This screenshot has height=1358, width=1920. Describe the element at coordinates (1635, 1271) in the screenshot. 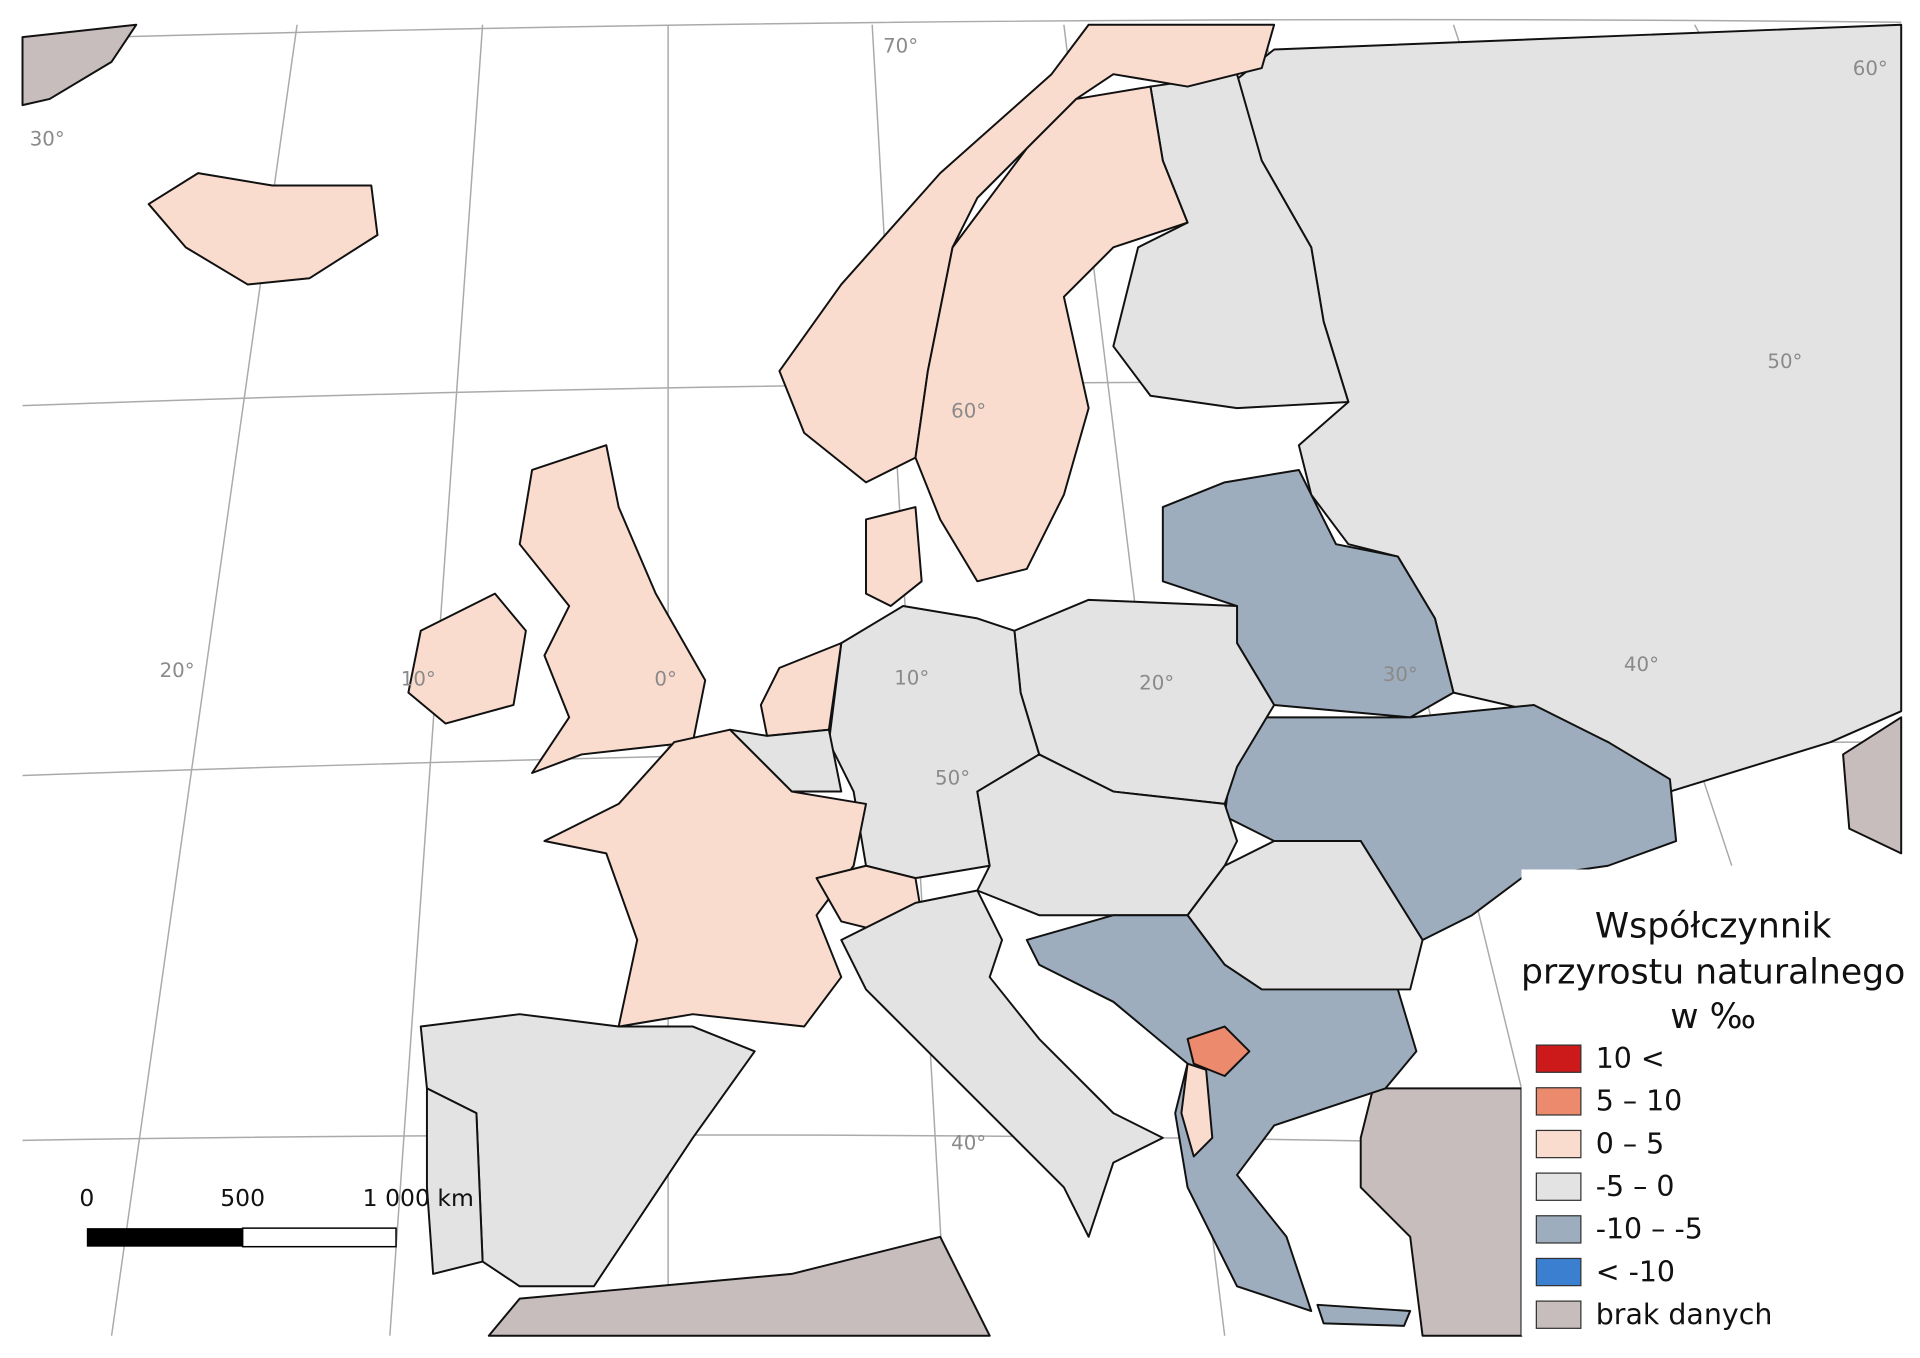

I see `legend-label: < -10` at that location.